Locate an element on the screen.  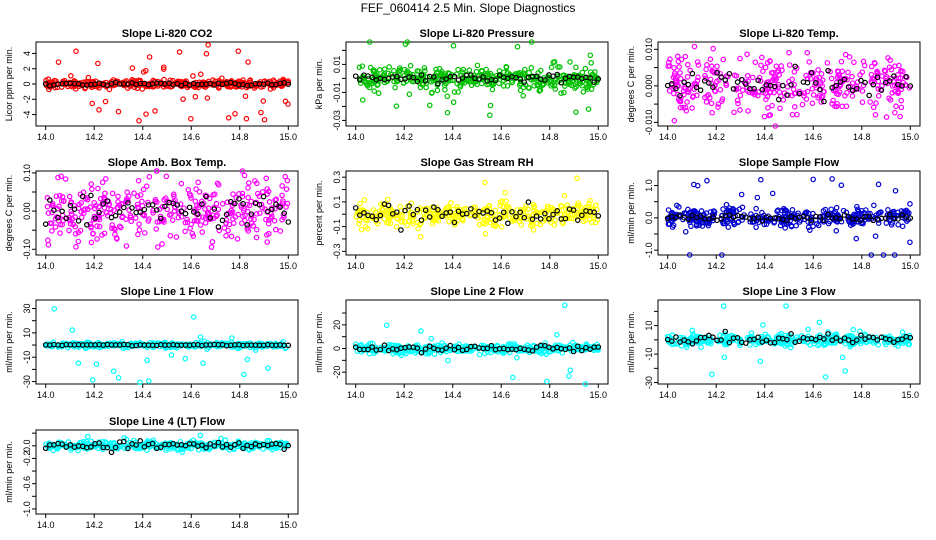
x-tick-label: 15.0 is located at coordinates (911, 266).